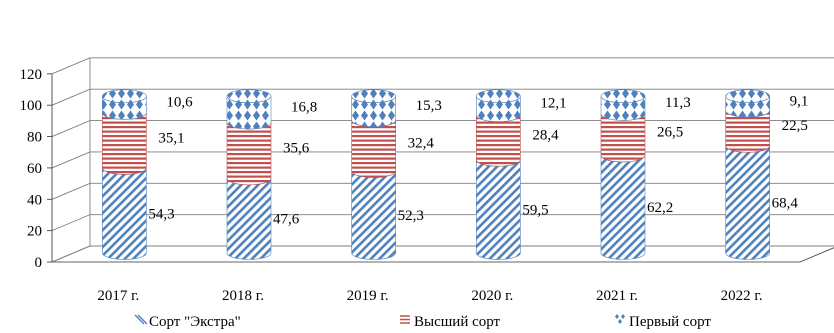 This screenshot has width=834, height=333. What do you see at coordinates (660, 208) in the screenshot?
I see `data-label: 62,2` at bounding box center [660, 208].